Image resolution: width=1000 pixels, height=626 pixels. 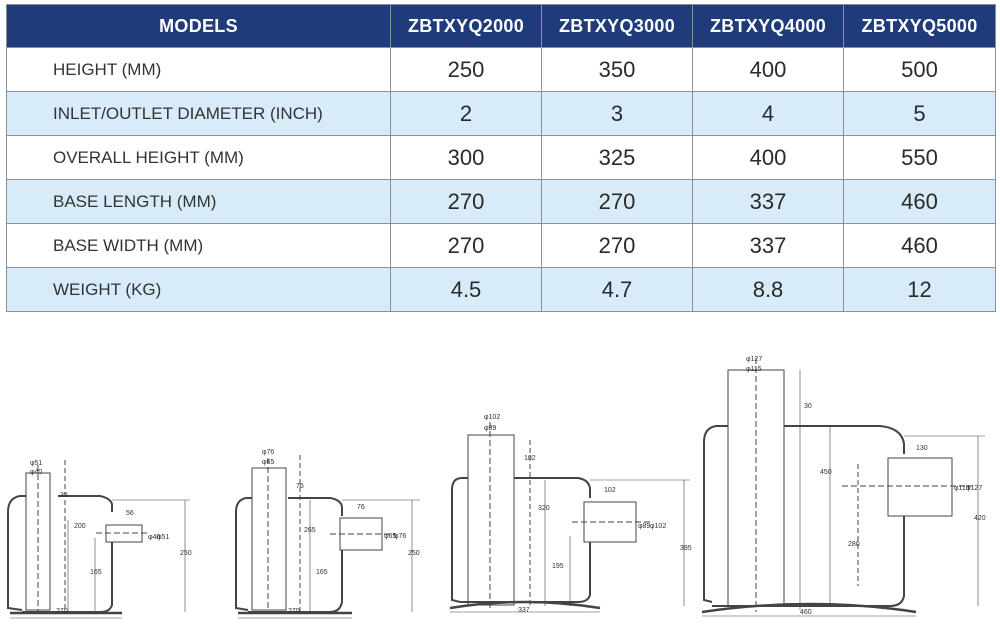 I want to click on drawing-3-top-dim-1: φ102, so click(x=492, y=417).